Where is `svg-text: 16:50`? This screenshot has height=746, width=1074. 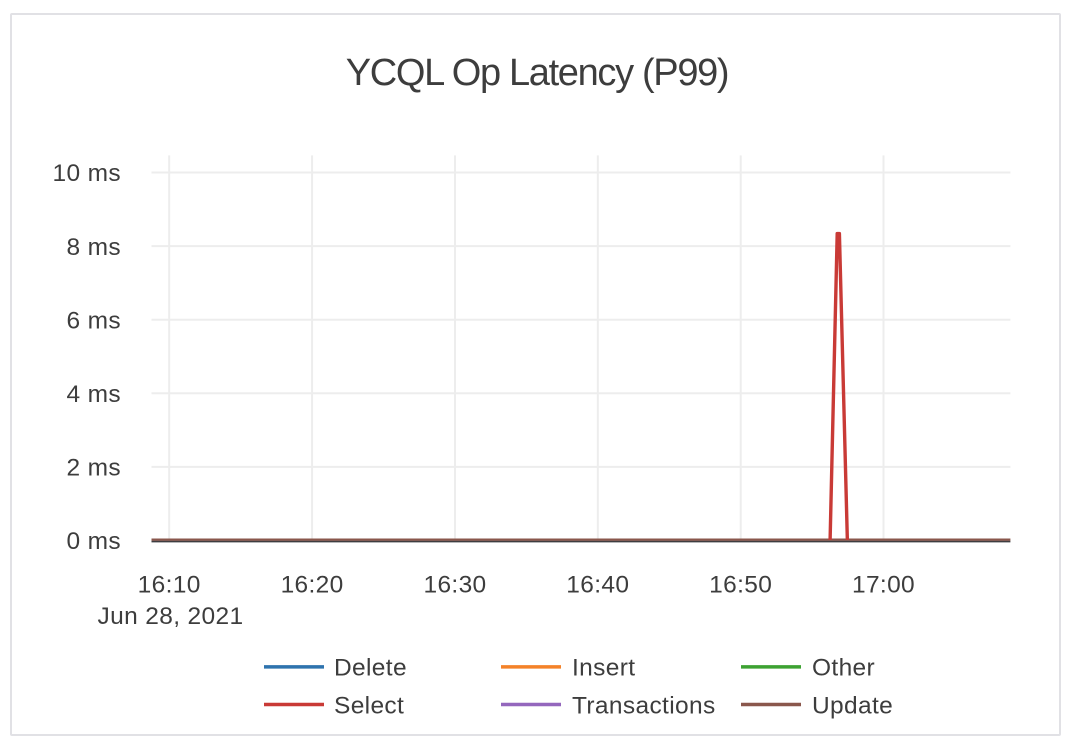 svg-text: 16:50 is located at coordinates (740, 585).